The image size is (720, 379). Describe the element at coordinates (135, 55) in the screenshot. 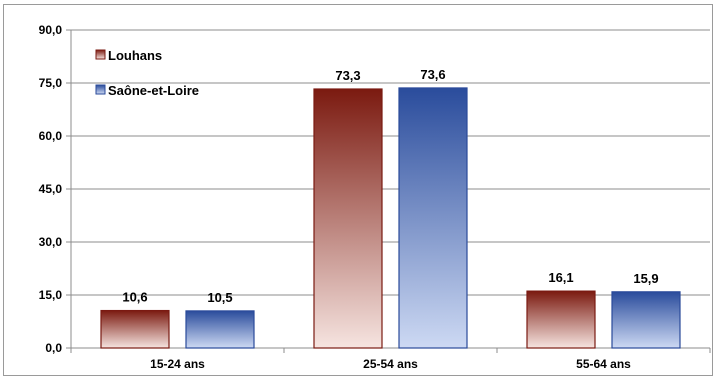

I see `legend-label: Louhans` at that location.